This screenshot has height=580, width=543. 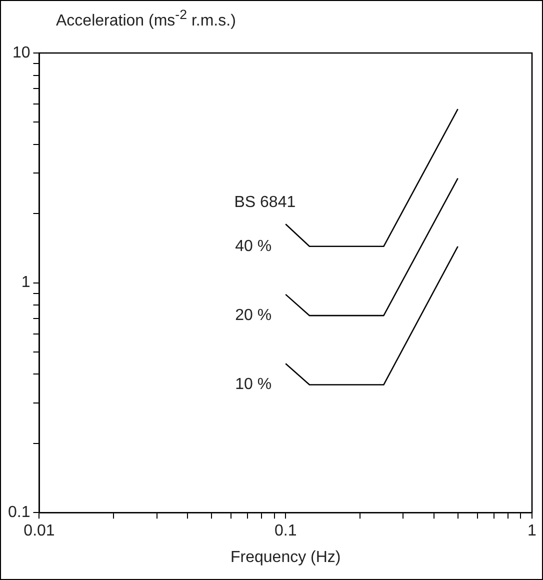 I want to click on x-tick-label: 0.1, so click(x=285, y=531).